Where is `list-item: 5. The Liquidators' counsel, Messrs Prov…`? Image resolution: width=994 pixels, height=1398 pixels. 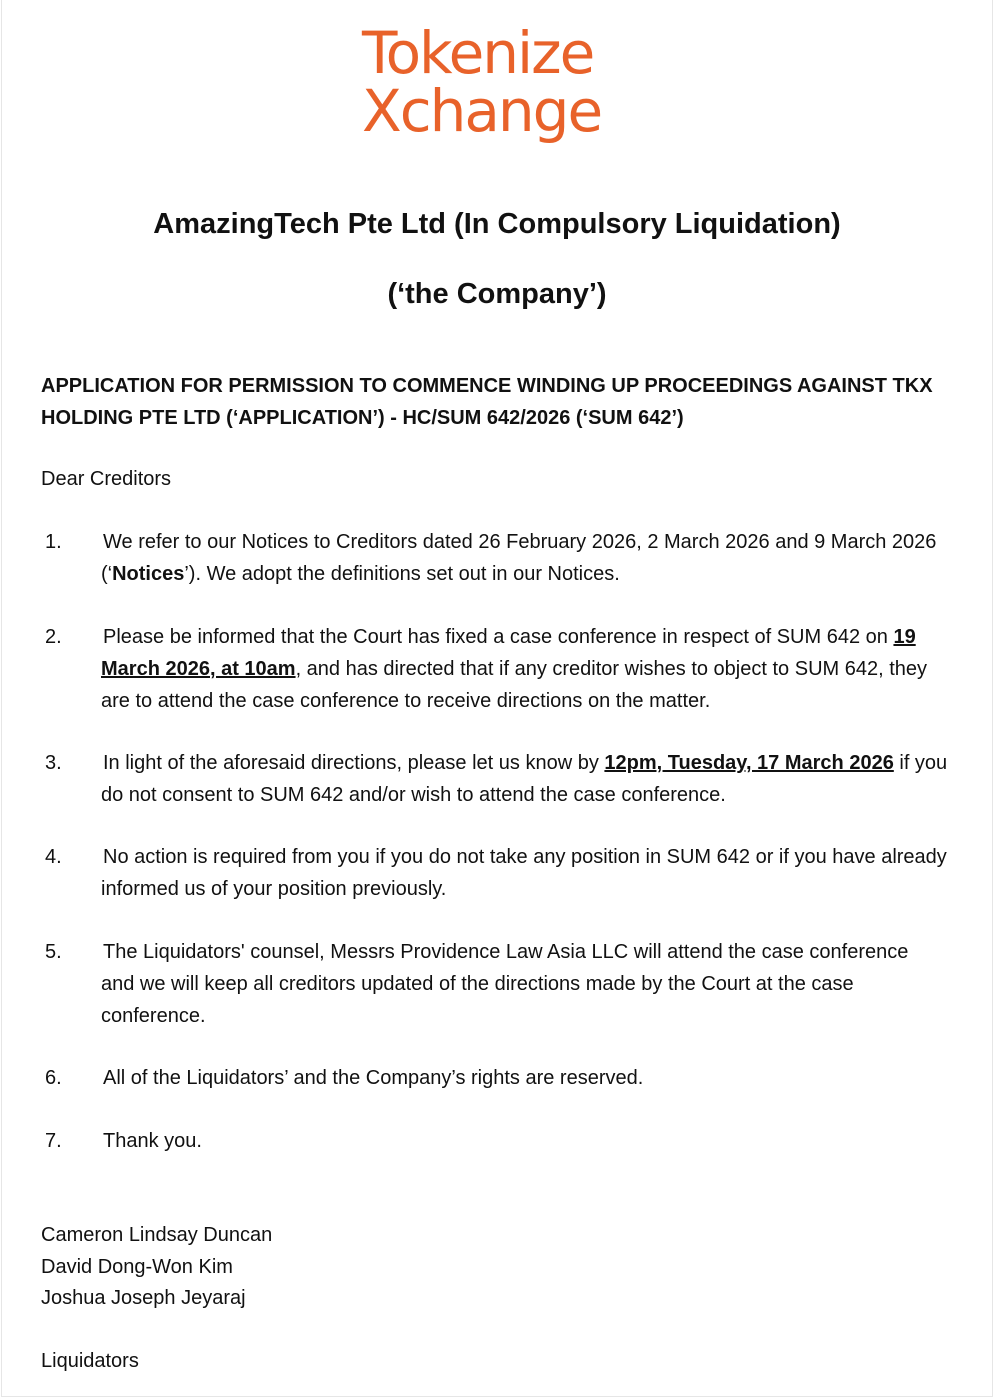
list-item: 5. The Liquidators' counsel, Messrs Prov… is located at coordinates (498, 984).